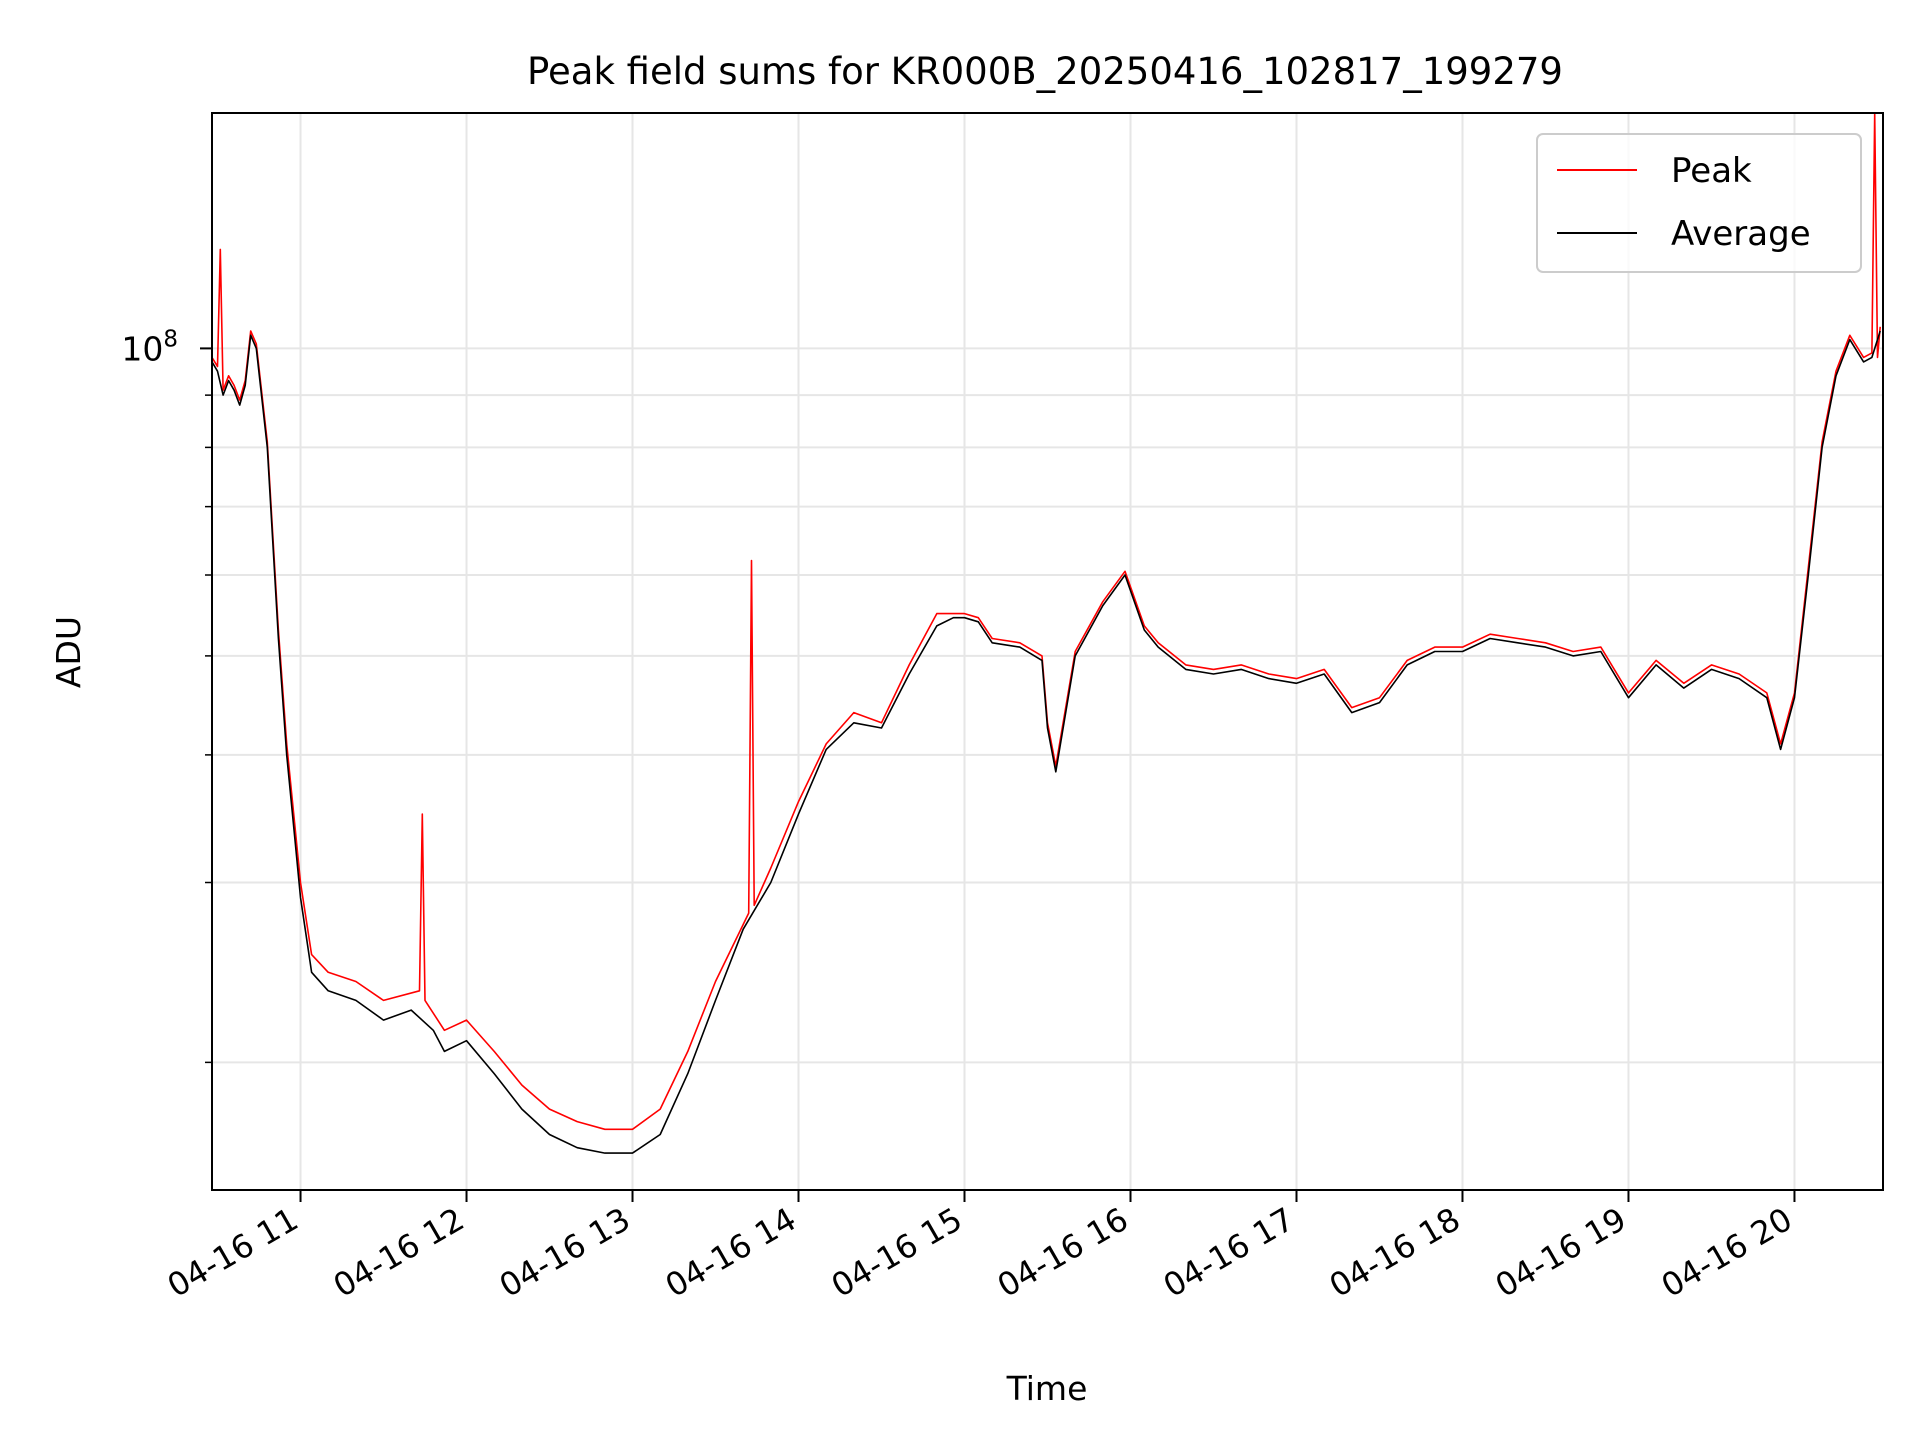 The height and width of the screenshot is (1440, 1920). Describe the element at coordinates (149, 347) in the screenshot. I see `y-tick-label: 108` at that location.